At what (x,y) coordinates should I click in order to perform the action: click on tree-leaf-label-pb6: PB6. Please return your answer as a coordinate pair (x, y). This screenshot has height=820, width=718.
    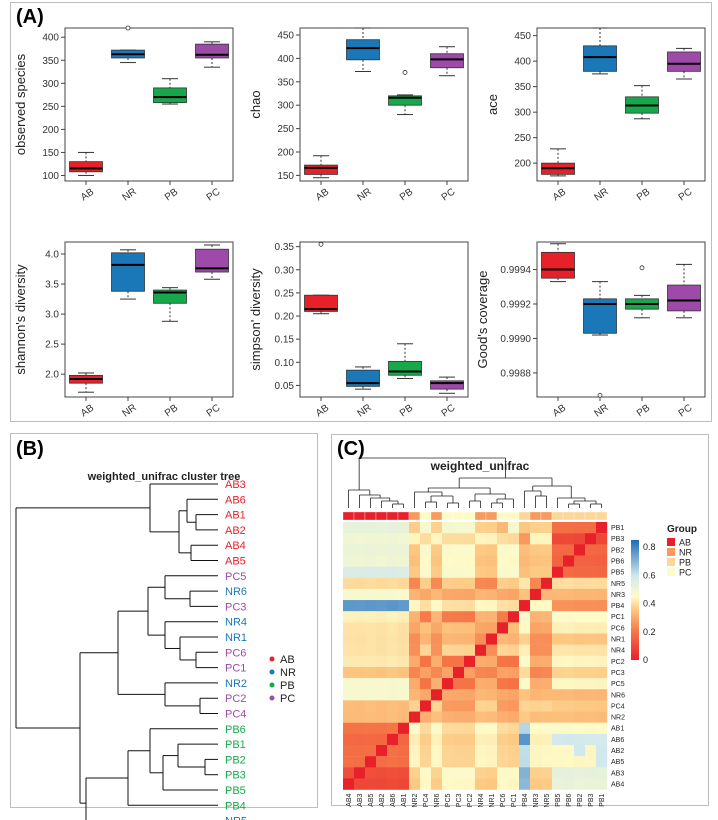
    Looking at the image, I should click on (235, 730).